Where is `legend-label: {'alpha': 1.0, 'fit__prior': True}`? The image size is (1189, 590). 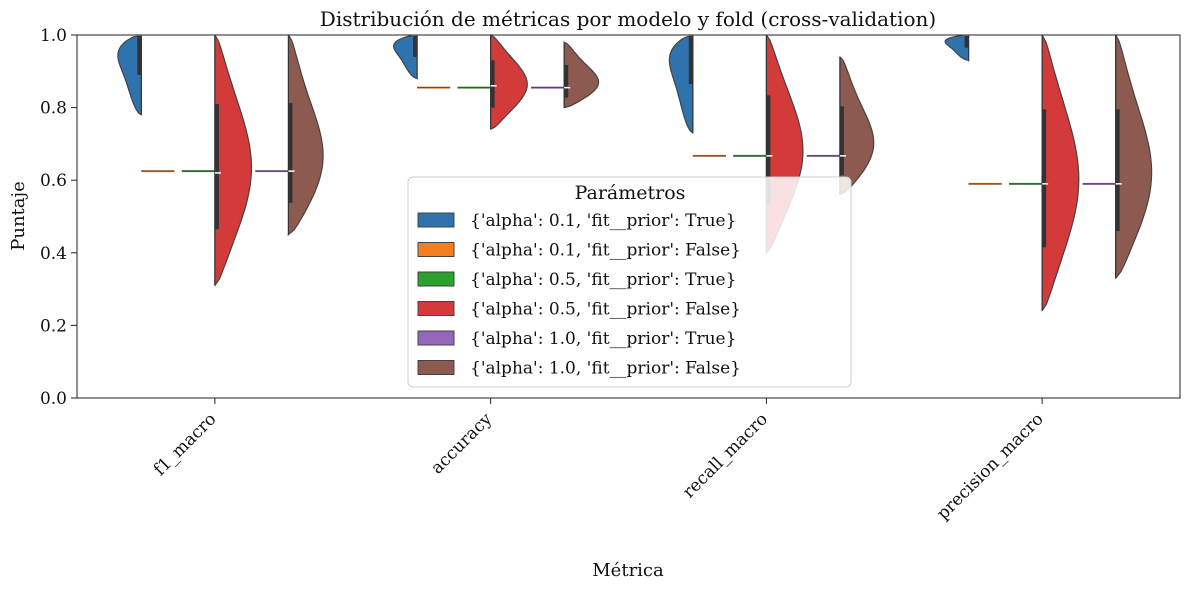 legend-label: {'alpha': 1.0, 'fit__prior': True} is located at coordinates (603, 339).